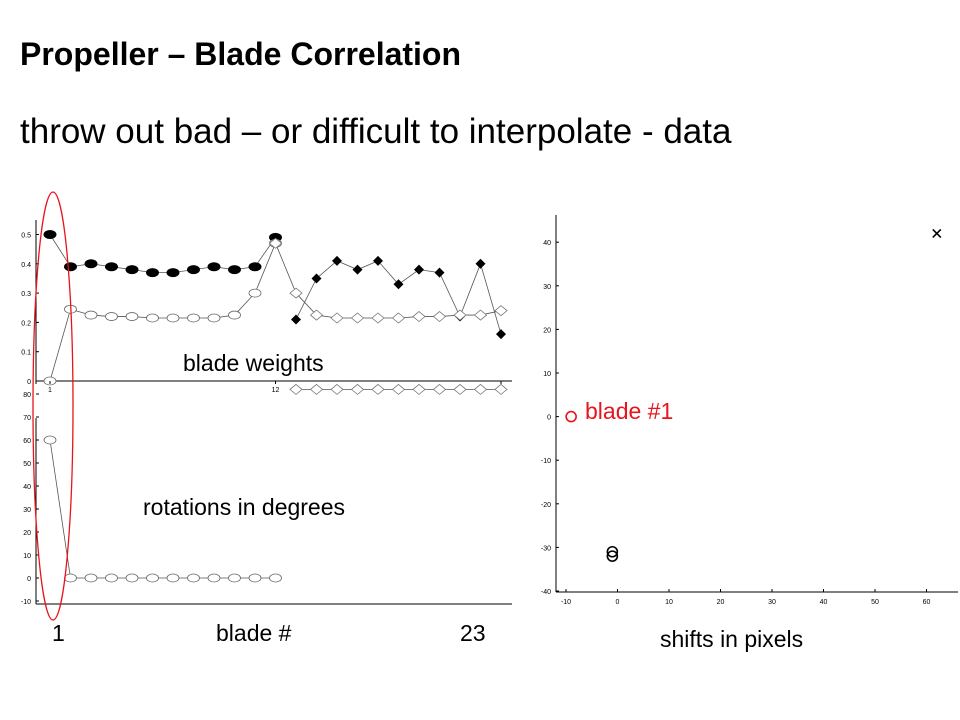 The width and height of the screenshot is (960, 720). I want to click on y-tick-label: 0.4, so click(26, 265).